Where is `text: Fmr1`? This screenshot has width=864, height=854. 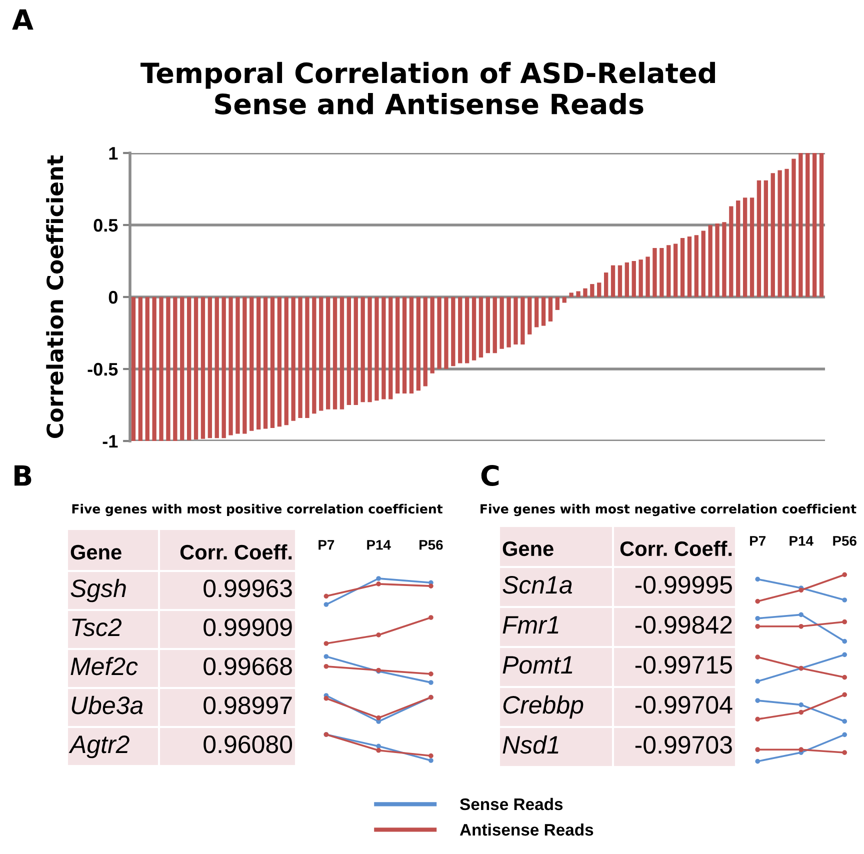 text: Fmr1 is located at coordinates (530, 625).